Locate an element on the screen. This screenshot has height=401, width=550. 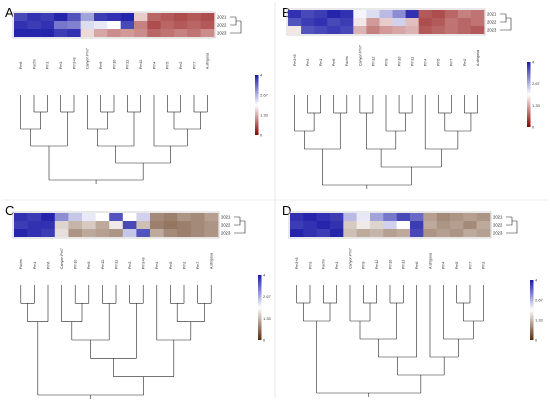
panel-label: A is located at coordinates (9, 12).